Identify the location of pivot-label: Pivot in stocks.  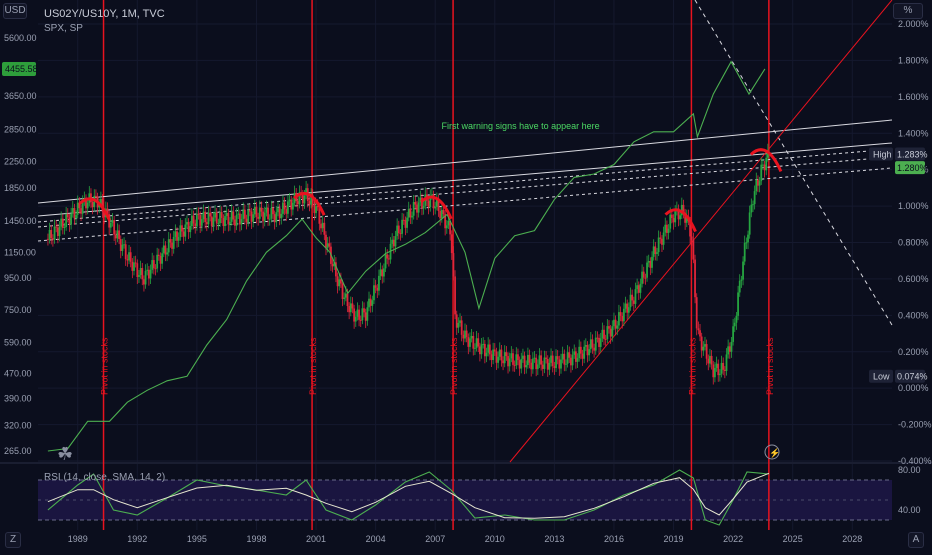
(454, 366).